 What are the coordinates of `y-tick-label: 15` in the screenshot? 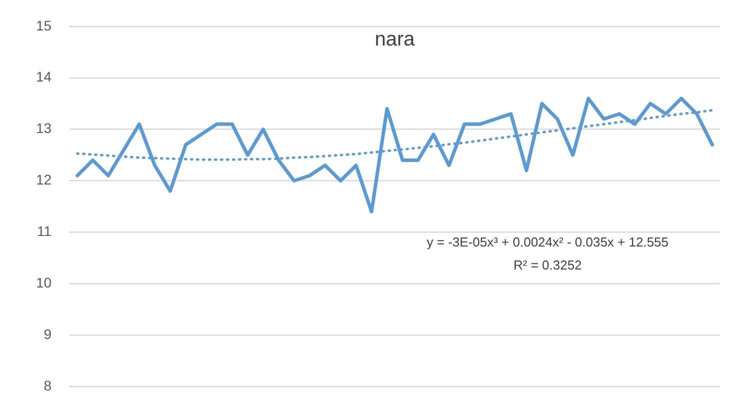 It's located at (44, 25).